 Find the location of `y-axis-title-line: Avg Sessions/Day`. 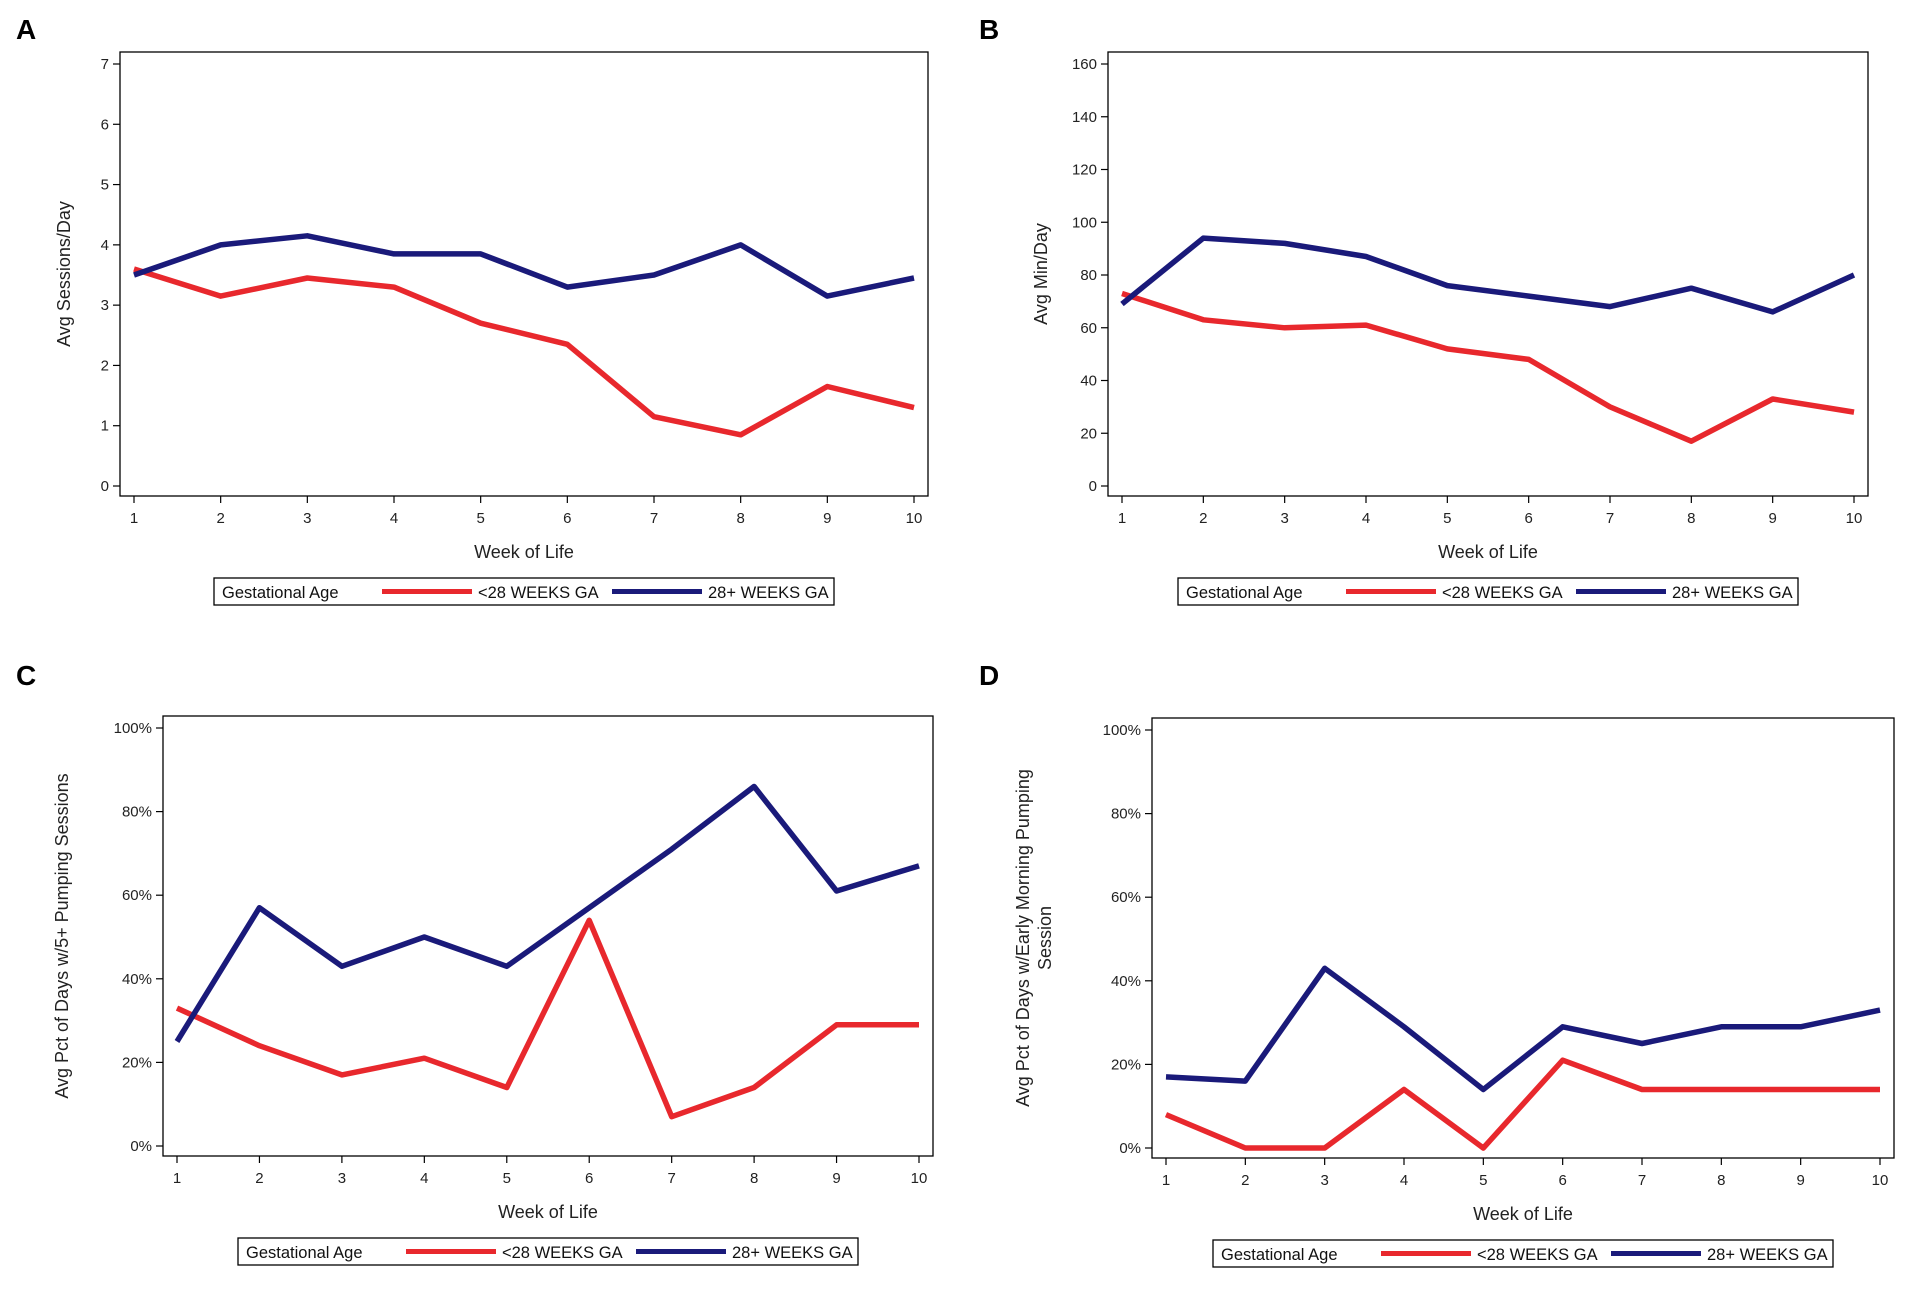

y-axis-title-line: Avg Sessions/Day is located at coordinates (64, 274).